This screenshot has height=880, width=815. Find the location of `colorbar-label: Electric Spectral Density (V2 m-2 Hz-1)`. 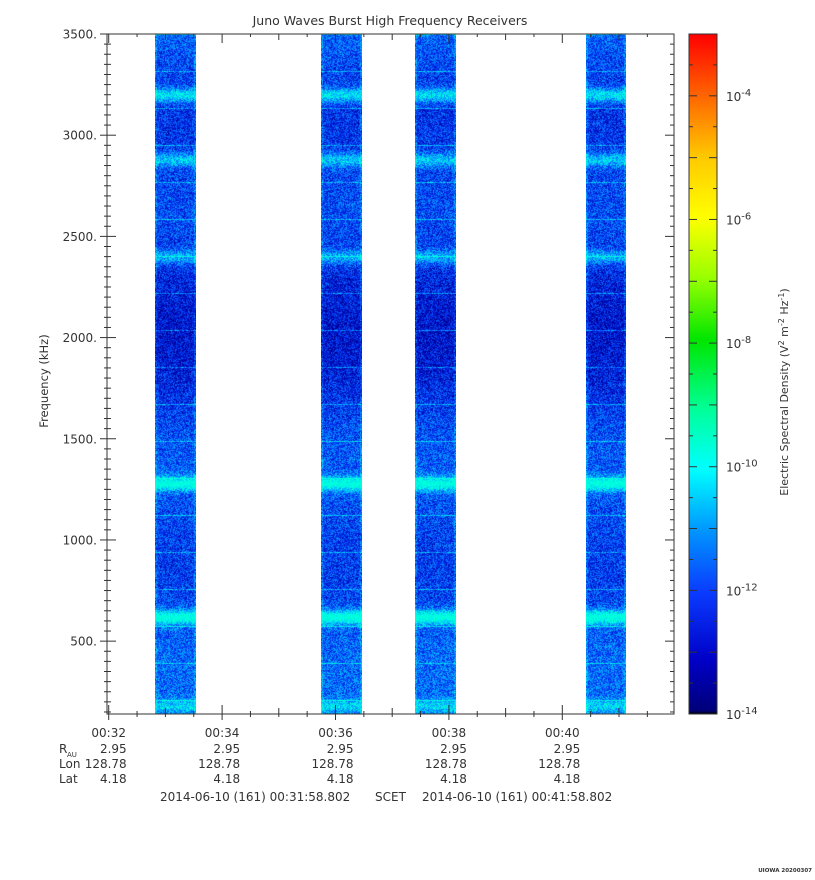

colorbar-label: Electric Spectral Density (V2 m-2 Hz-1) is located at coordinates (784, 391).